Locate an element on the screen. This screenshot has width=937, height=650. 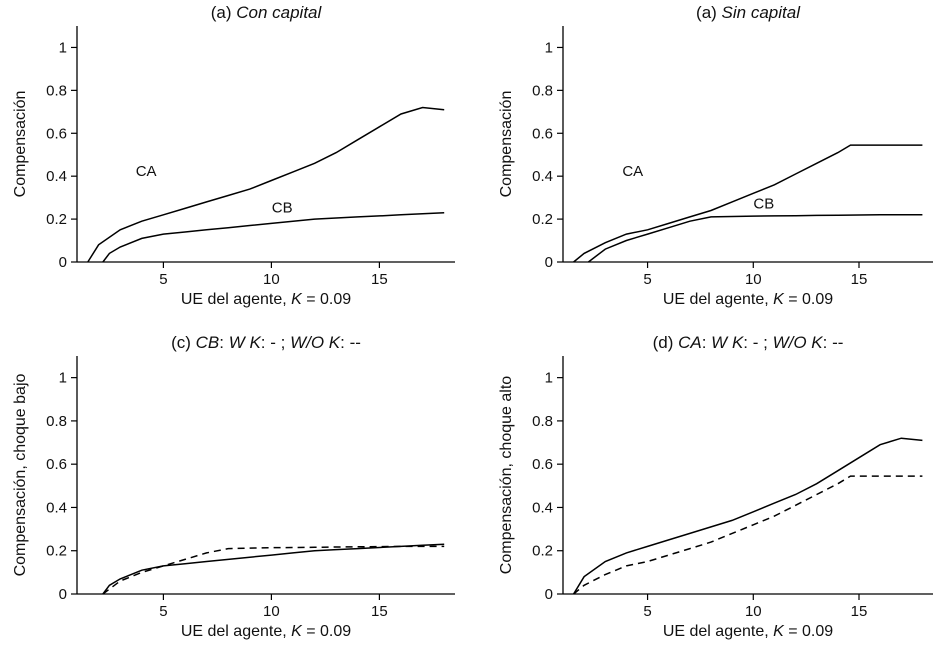
text-part: Sin capital is located at coordinates (762, 12).